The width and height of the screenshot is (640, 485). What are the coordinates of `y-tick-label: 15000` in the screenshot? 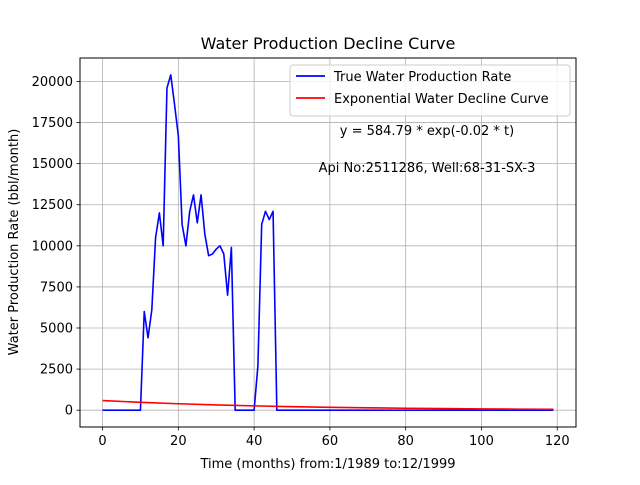 It's located at (52, 164).